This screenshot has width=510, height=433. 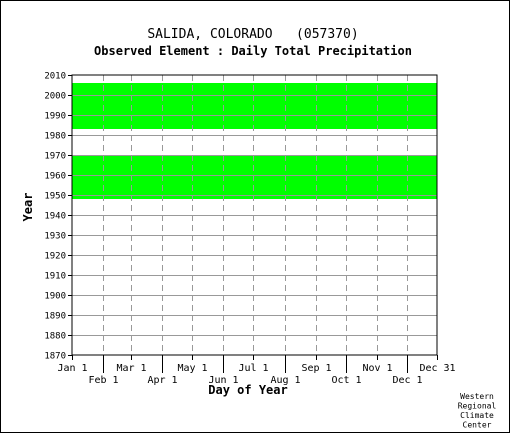 What do you see at coordinates (55, 197) in the screenshot?
I see `y-tick-label: 1950` at bounding box center [55, 197].